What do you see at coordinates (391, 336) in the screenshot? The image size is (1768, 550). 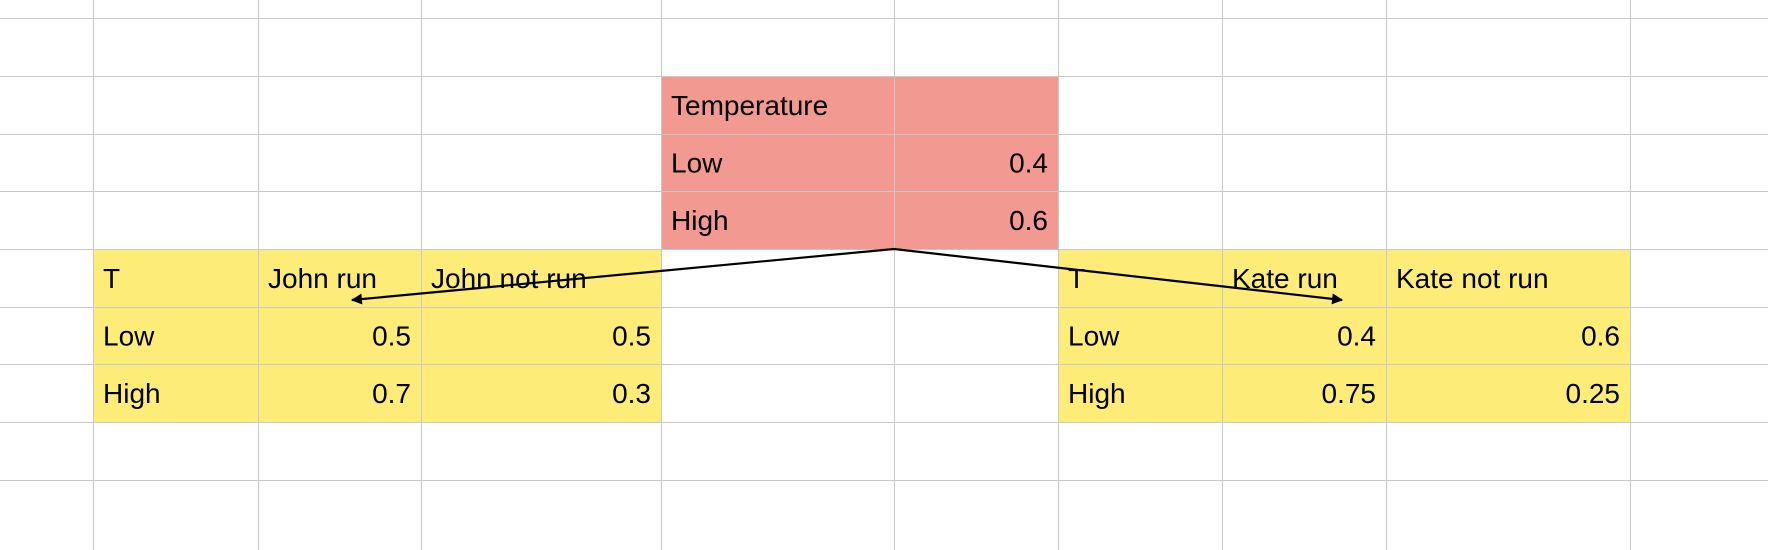 I see `table-john-cell-r1-c1: 0.5` at bounding box center [391, 336].